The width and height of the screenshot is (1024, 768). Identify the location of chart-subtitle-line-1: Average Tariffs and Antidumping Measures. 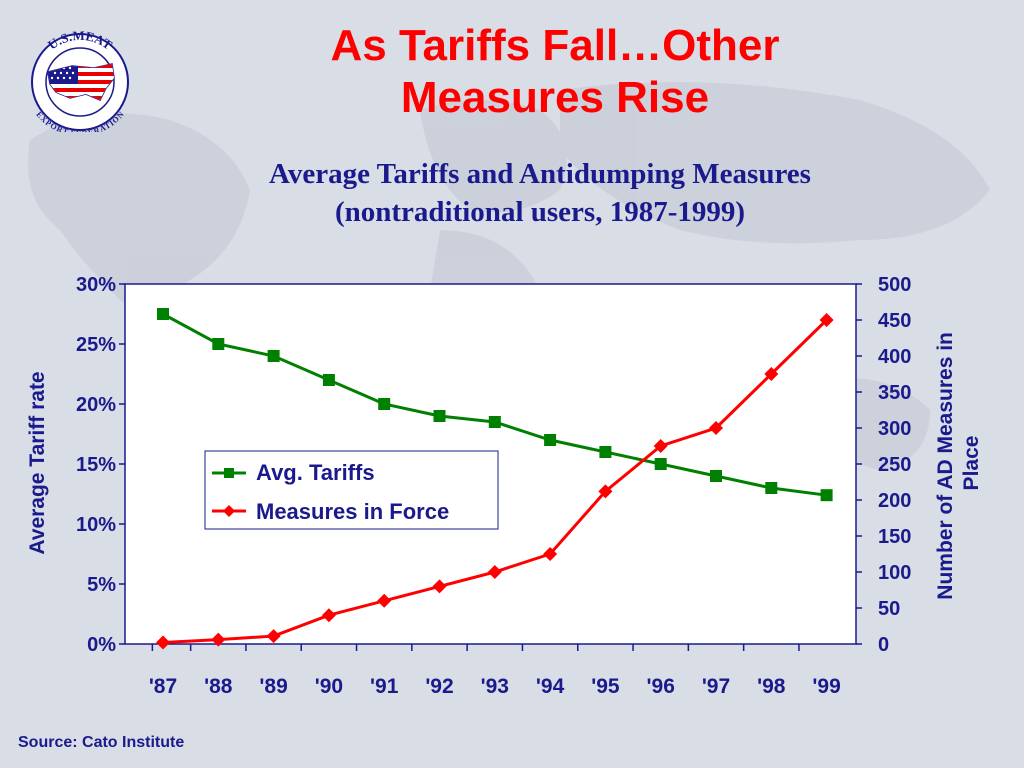
(540, 174).